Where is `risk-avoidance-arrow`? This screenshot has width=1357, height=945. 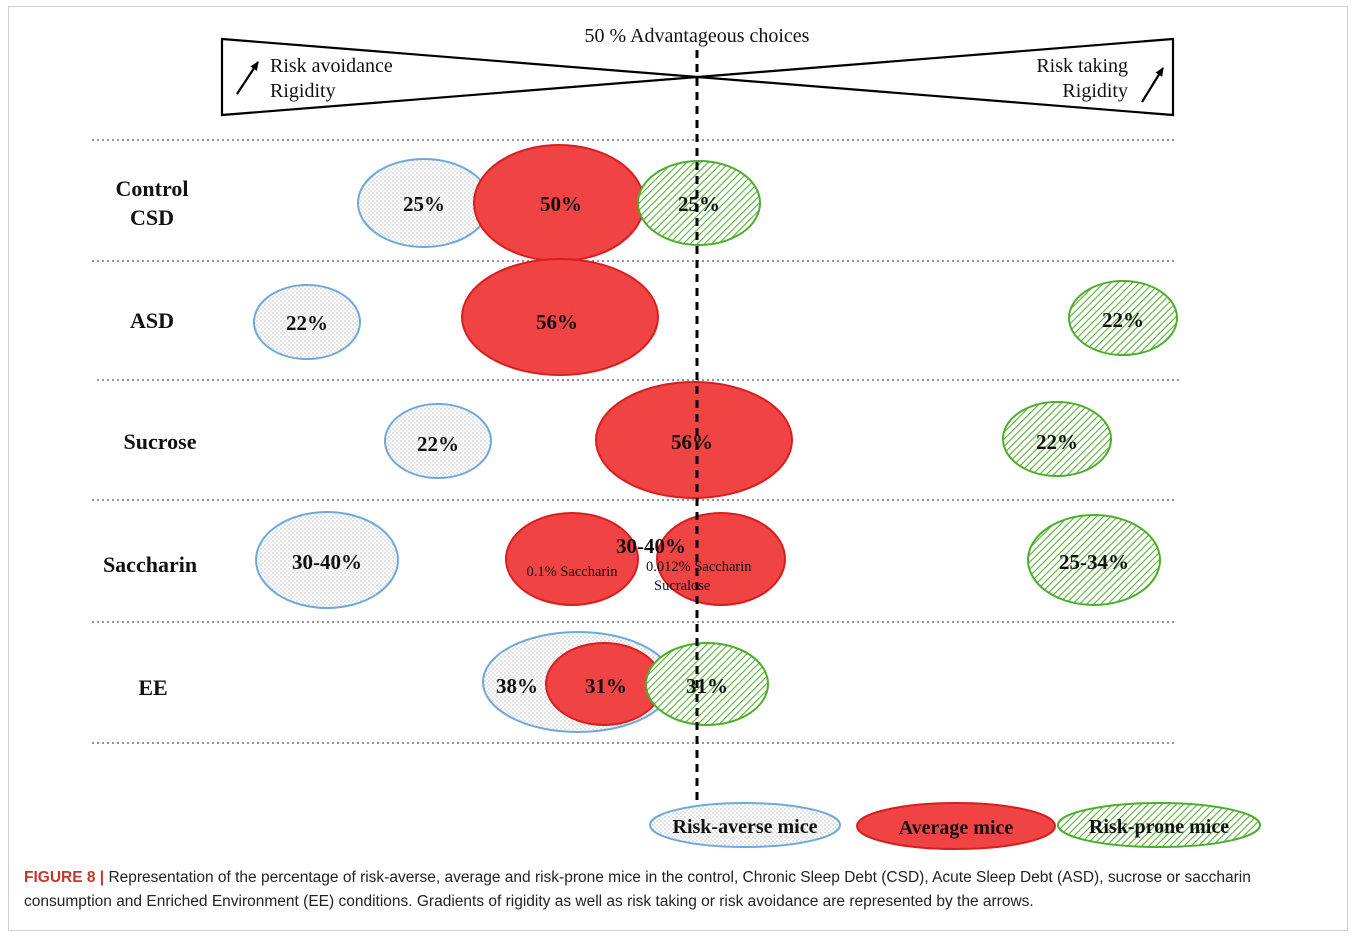 risk-avoidance-arrow is located at coordinates (247, 78).